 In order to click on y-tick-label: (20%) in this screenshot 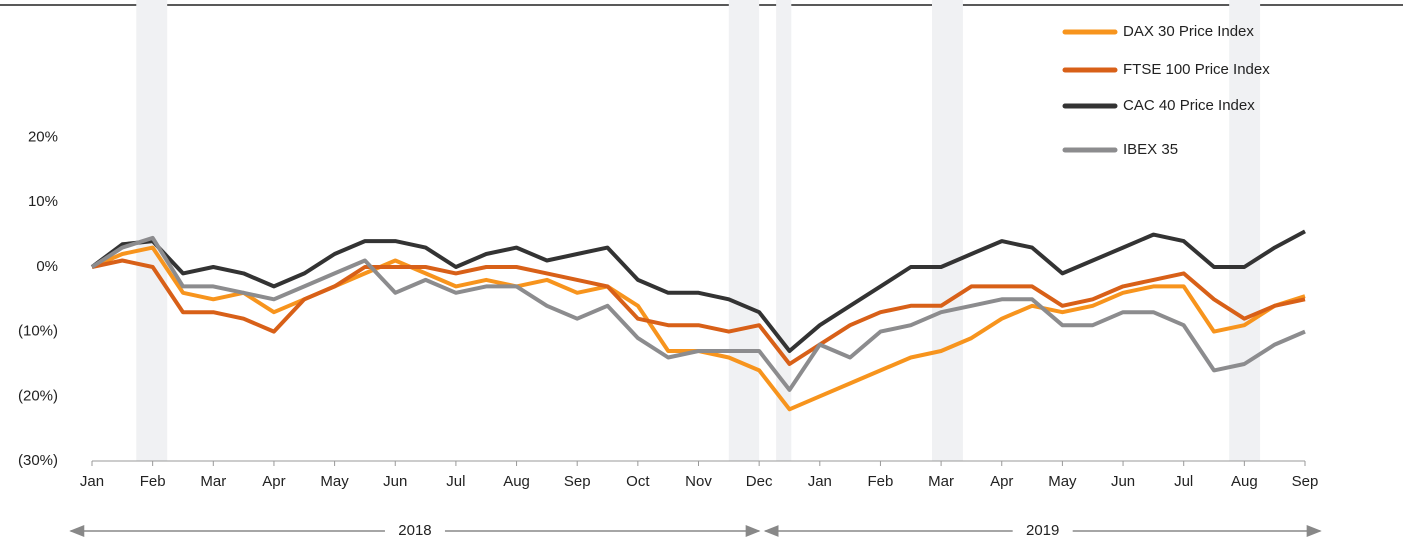, I will do `click(38, 395)`.